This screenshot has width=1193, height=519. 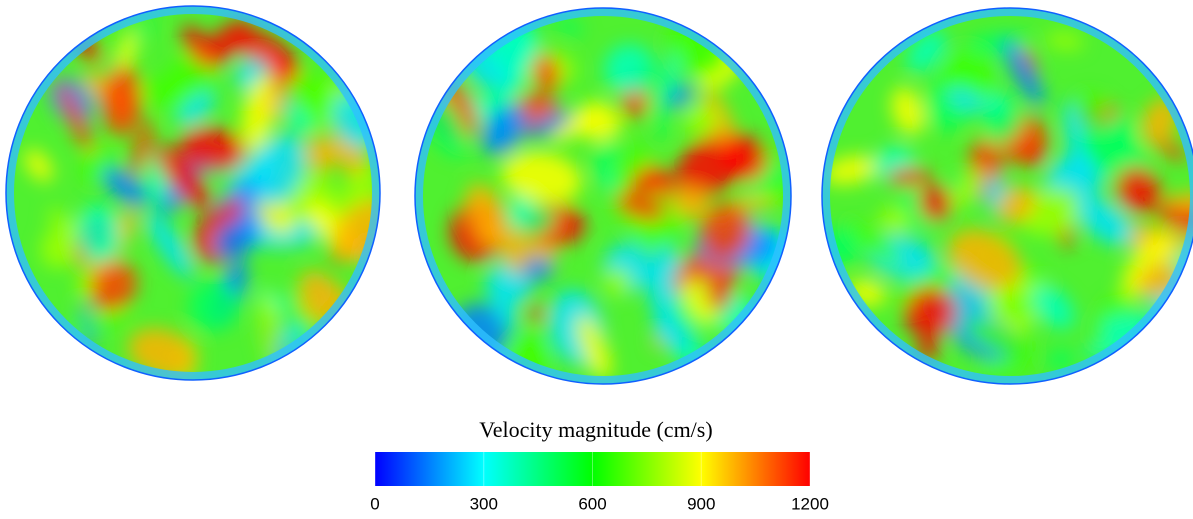 What do you see at coordinates (374, 503) in the screenshot?
I see `colorbar-tick-label: 0` at bounding box center [374, 503].